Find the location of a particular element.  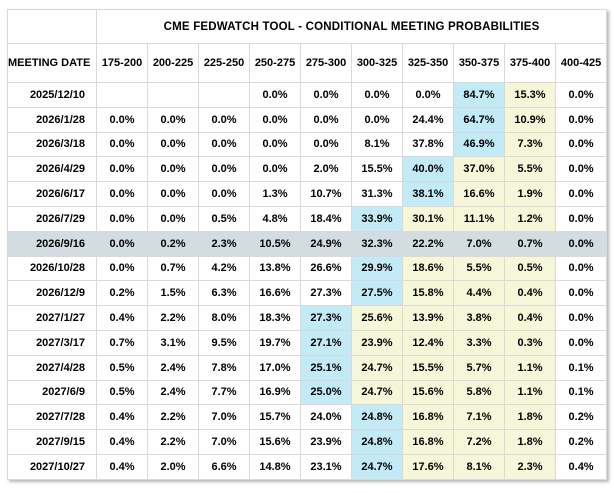

prob-cell: 2.0% is located at coordinates (326, 169).